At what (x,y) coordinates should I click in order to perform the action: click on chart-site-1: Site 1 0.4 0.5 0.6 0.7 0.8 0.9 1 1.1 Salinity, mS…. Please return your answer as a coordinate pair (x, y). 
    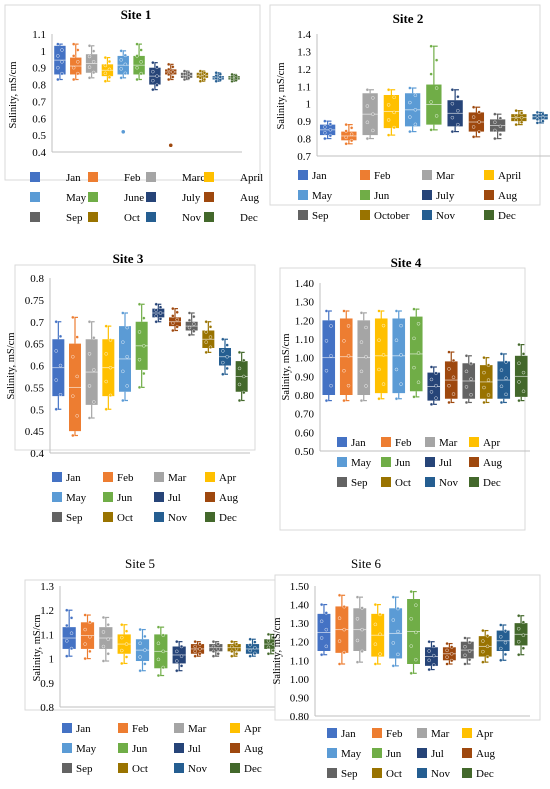
    Looking at the image, I should click on (133, 114).